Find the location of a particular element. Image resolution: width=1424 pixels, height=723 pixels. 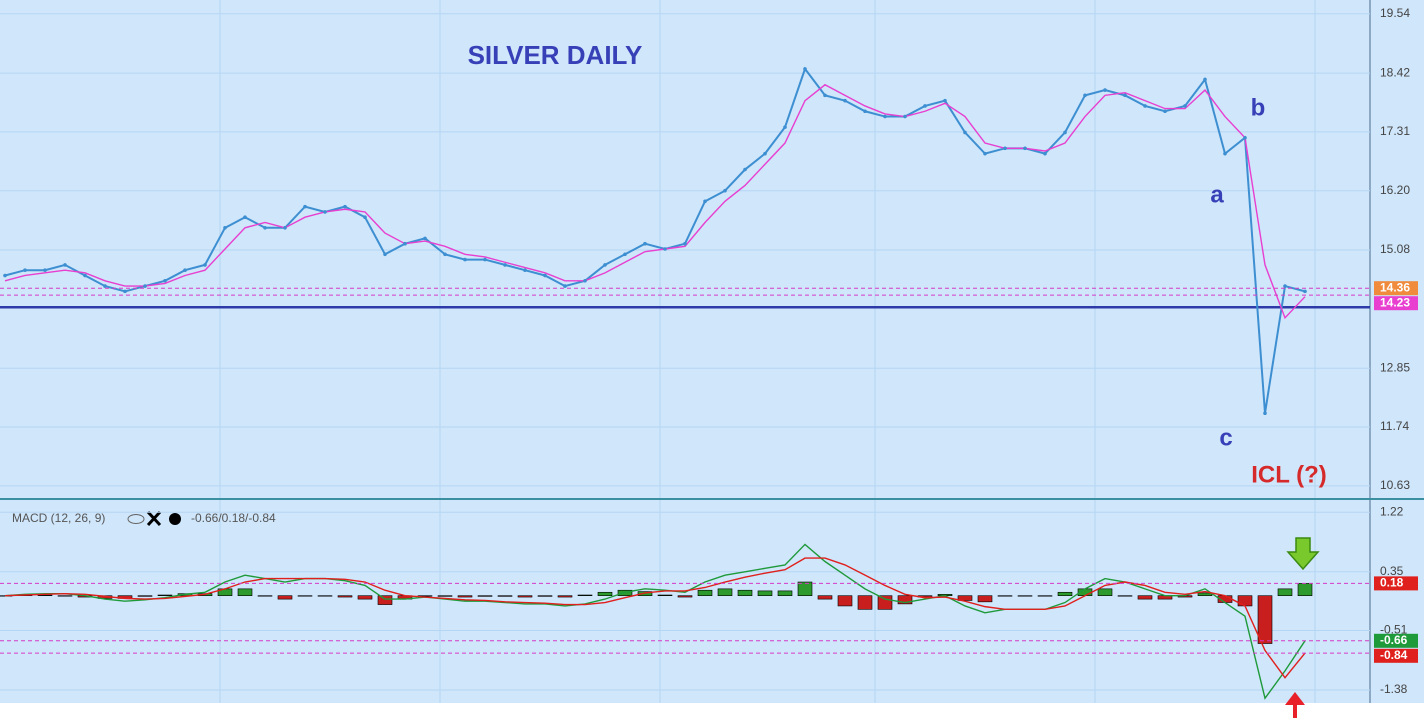

level-label: 14.23 is located at coordinates (1395, 302).